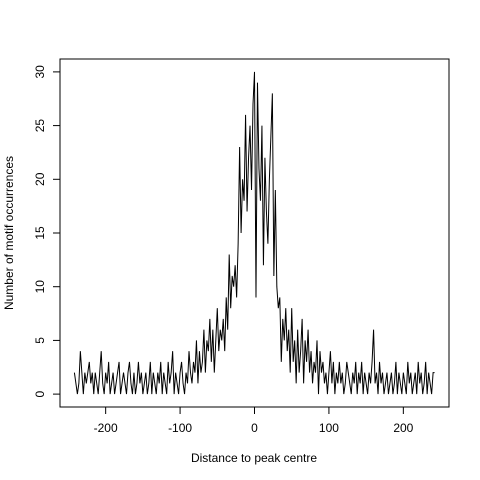 This screenshot has width=480, height=480. What do you see at coordinates (40, 72) in the screenshot?
I see `y-tick-label: 30` at bounding box center [40, 72].